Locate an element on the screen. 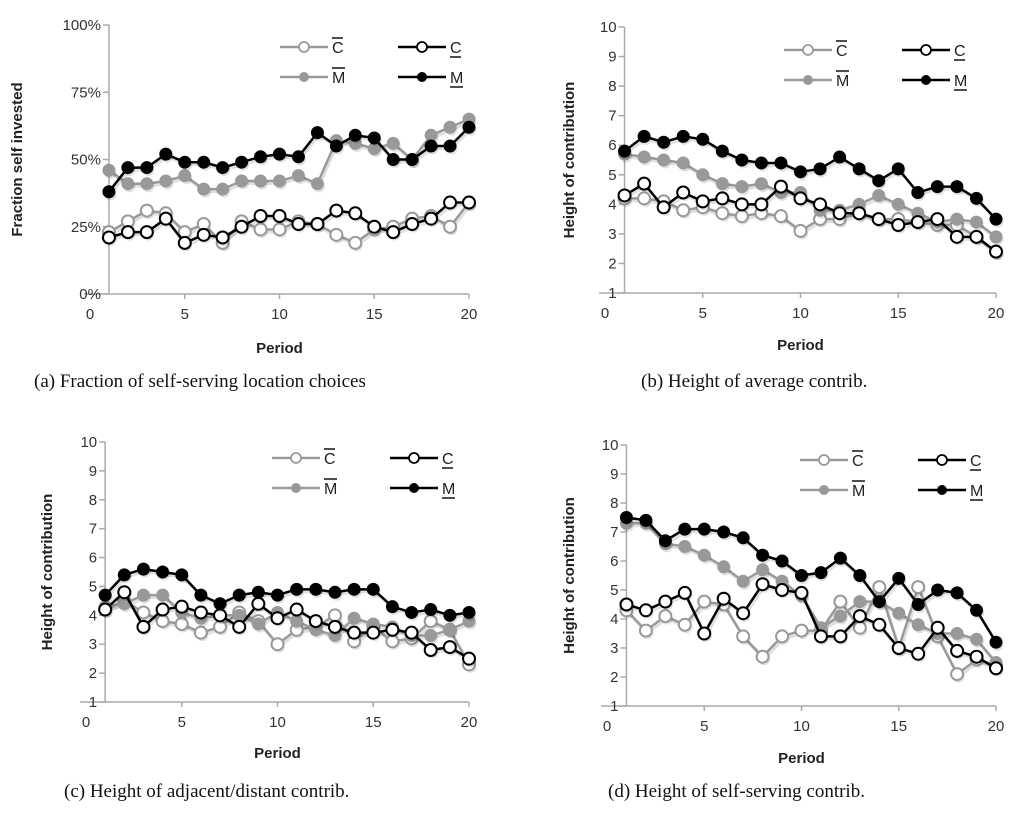 The image size is (1024, 822). y-tick-label: 6 is located at coordinates (614, 561).